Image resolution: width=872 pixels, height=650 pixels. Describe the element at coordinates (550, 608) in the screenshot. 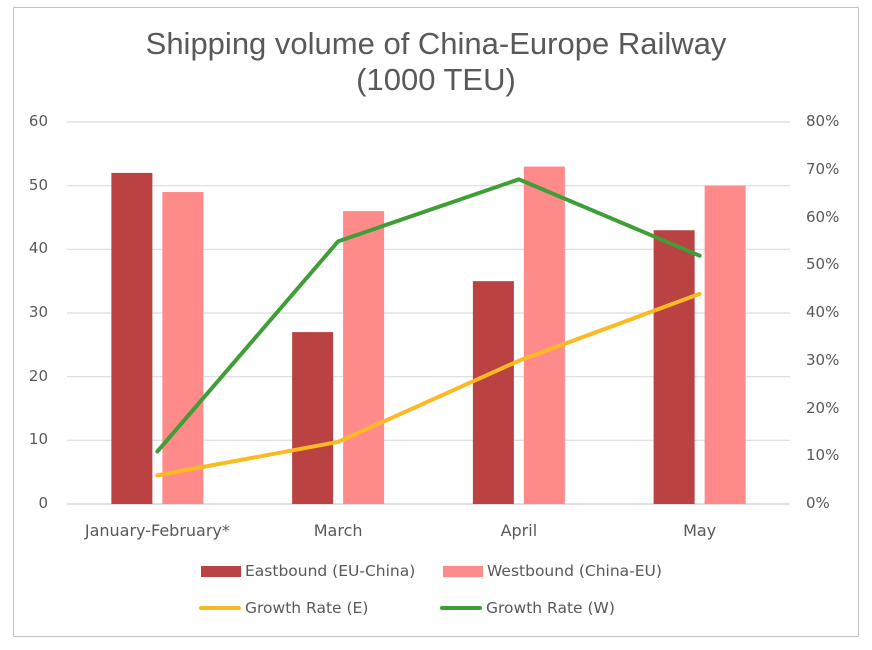

I see `legend-label-growth-w: Growth Rate (W)` at that location.